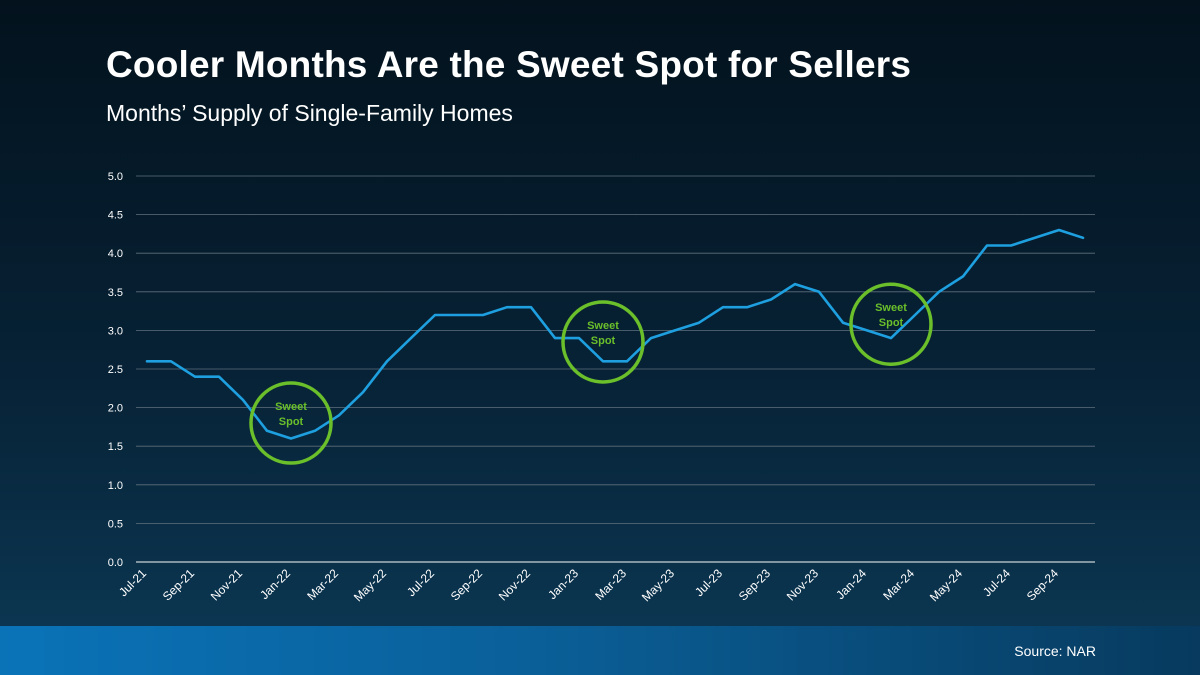 This screenshot has height=675, width=1200. What do you see at coordinates (115, 331) in the screenshot?
I see `y-tick-label: 3.0` at bounding box center [115, 331].